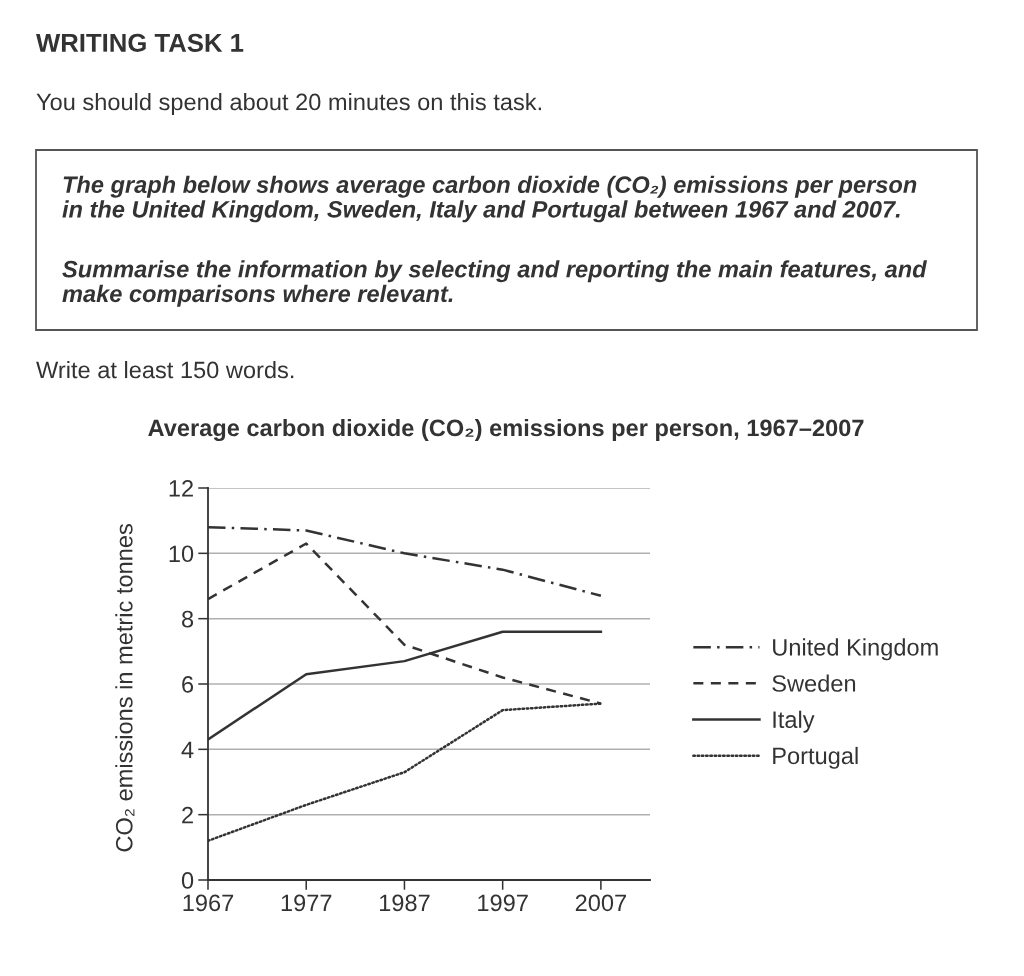  Describe the element at coordinates (814, 683) in the screenshot. I see `legend-label: Sweden` at that location.